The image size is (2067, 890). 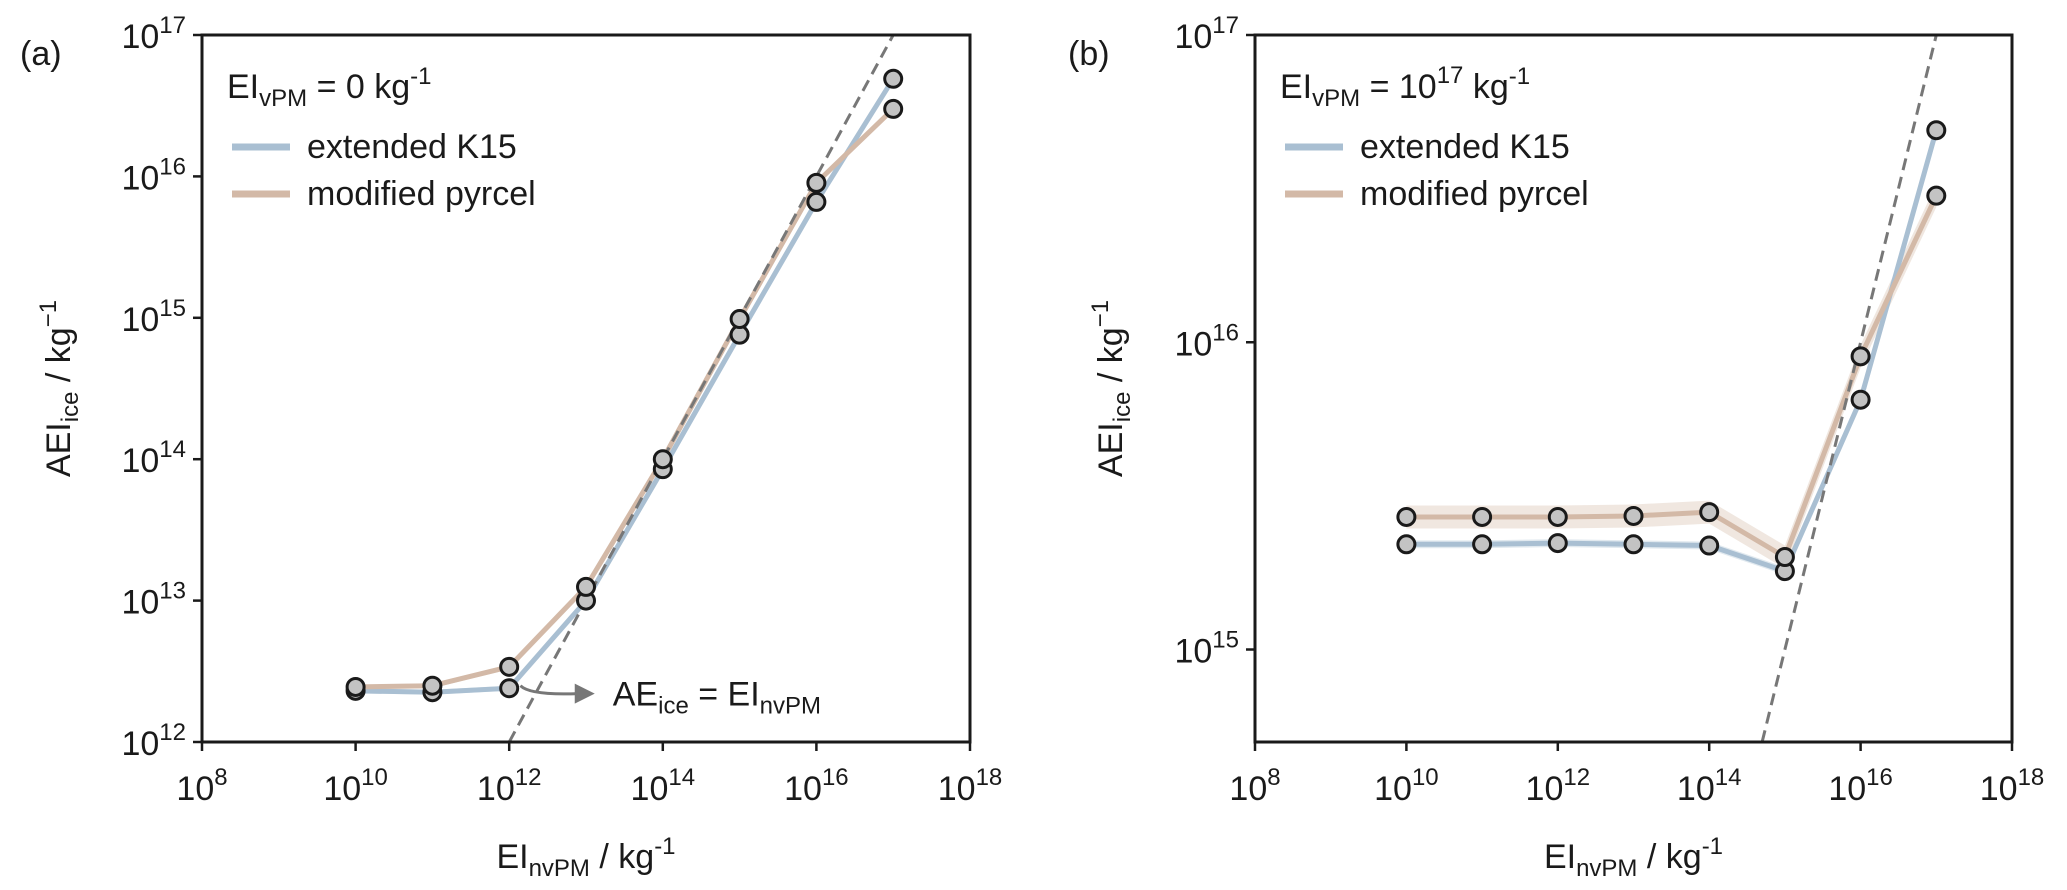 What do you see at coordinates (41, 54) in the screenshot?
I see `panel-label: (a)` at bounding box center [41, 54].